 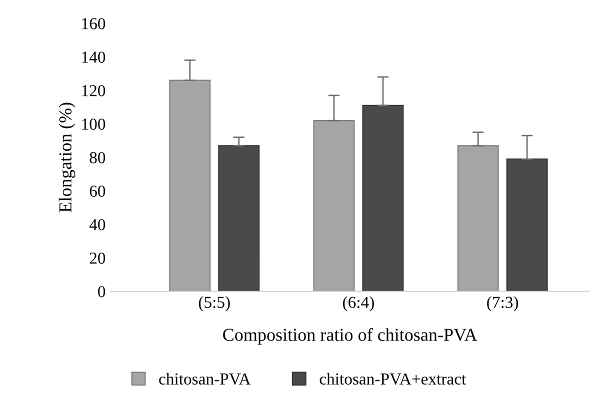 I want to click on y-tick-label: 40, so click(x=97, y=224).